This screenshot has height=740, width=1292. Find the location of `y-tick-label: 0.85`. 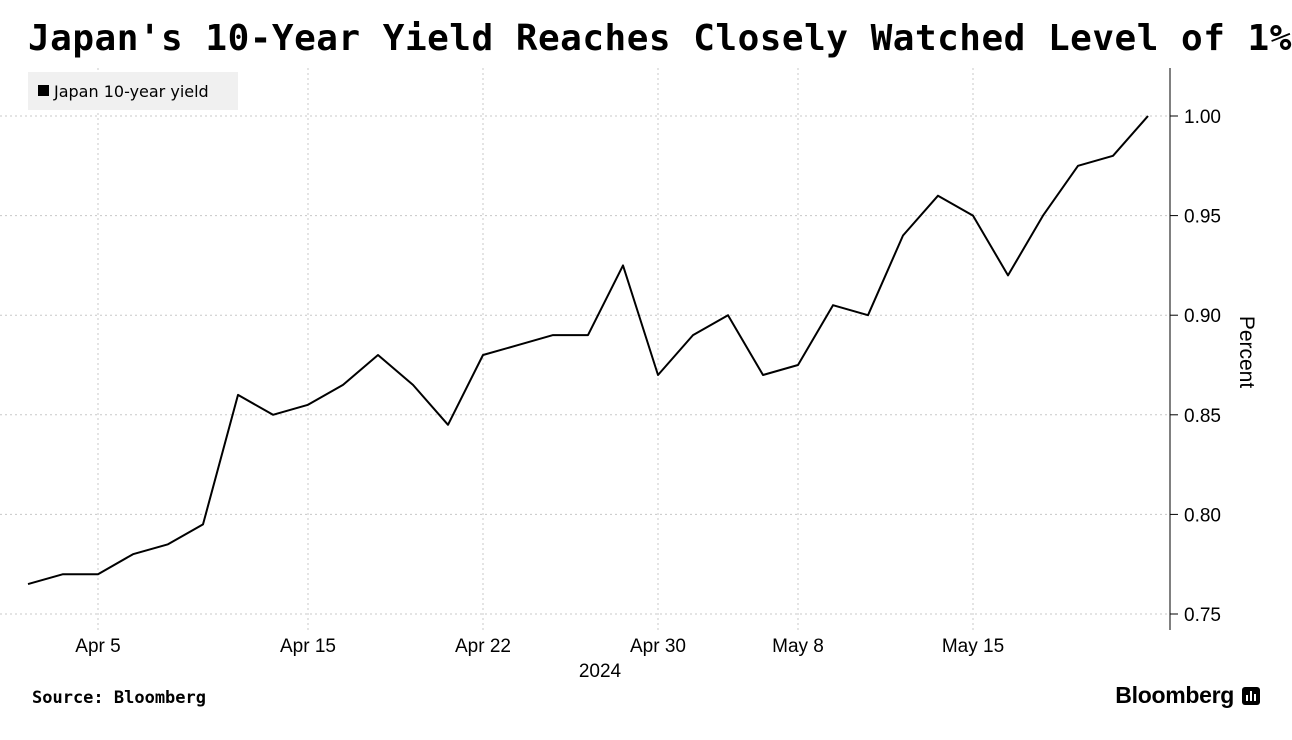

y-tick-label: 0.85 is located at coordinates (1202, 416).